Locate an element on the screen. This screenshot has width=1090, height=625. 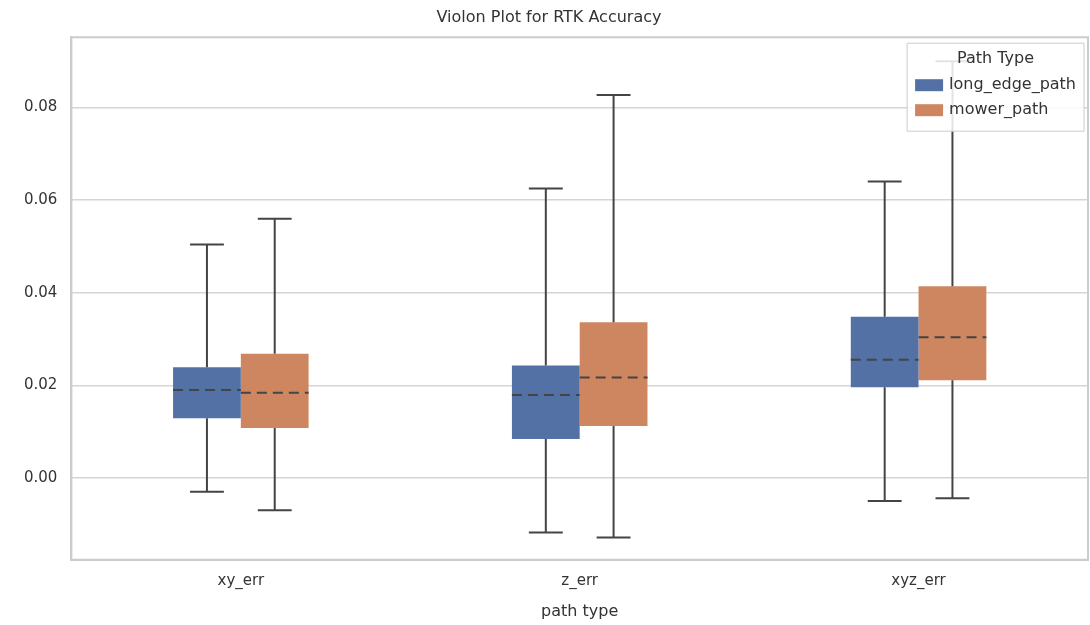
legend-label: mower_path is located at coordinates (999, 109).